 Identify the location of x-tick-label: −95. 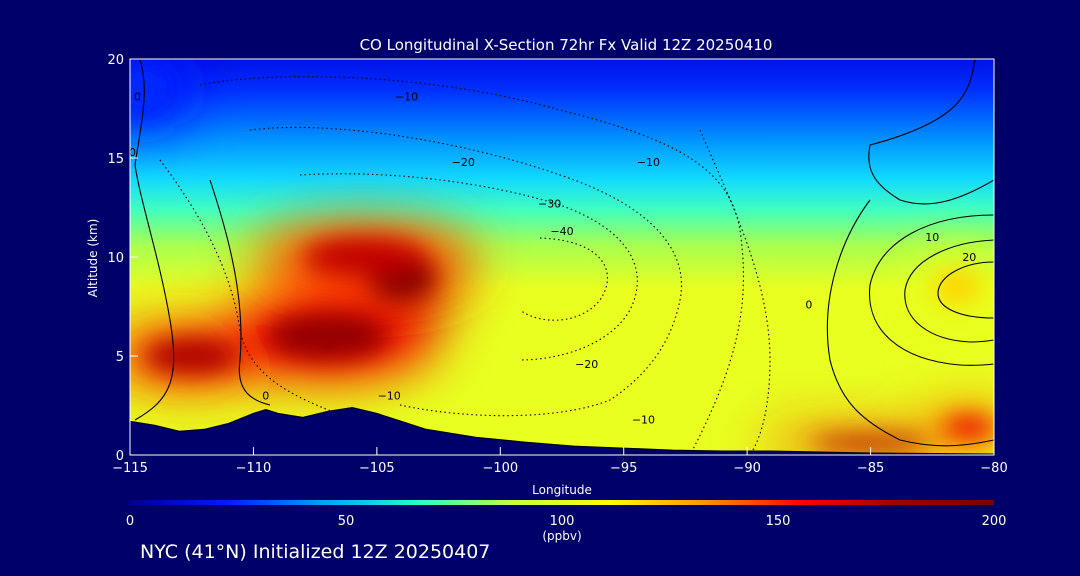
(623, 468).